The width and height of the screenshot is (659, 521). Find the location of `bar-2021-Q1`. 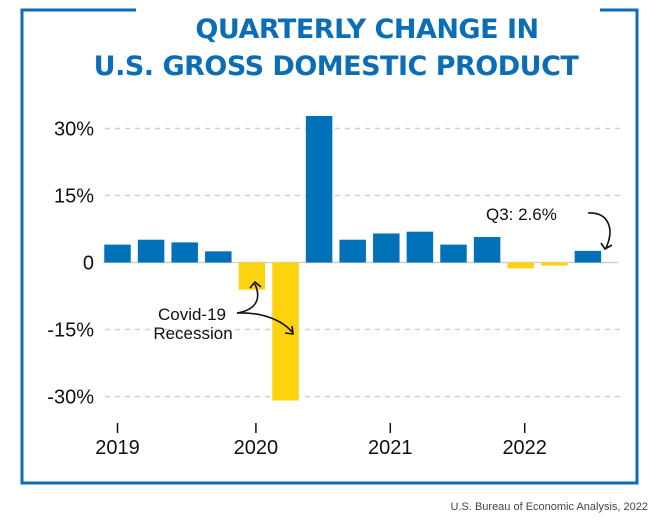

bar-2021-Q1 is located at coordinates (386, 248).